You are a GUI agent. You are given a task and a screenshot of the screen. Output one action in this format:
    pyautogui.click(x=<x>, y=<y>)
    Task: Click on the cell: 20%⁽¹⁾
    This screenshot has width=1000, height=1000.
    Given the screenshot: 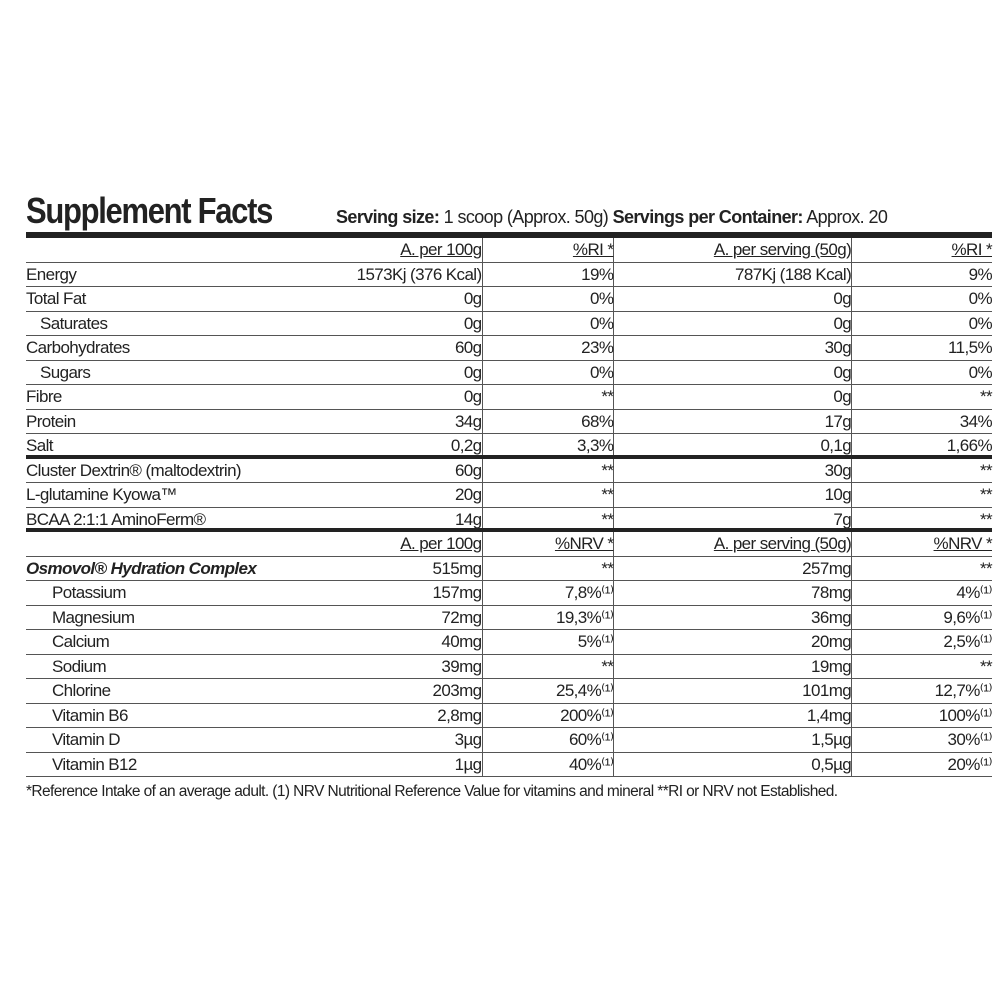 What is the action you would take?
    pyautogui.click(x=970, y=764)
    